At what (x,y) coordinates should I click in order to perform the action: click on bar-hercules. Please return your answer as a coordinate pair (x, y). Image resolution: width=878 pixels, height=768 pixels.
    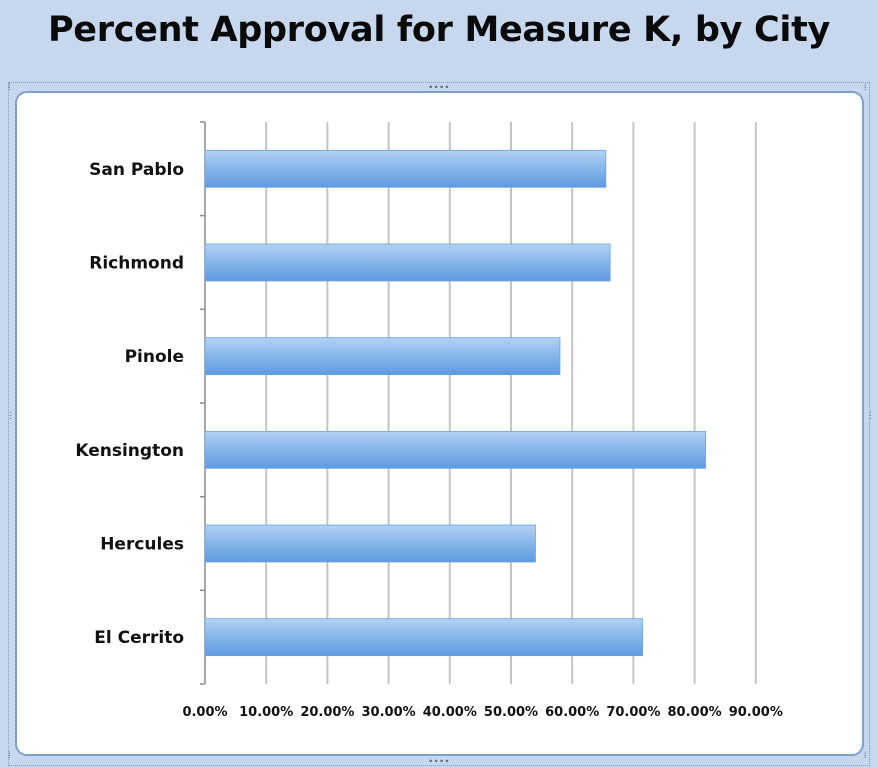
    Looking at the image, I should click on (370, 543).